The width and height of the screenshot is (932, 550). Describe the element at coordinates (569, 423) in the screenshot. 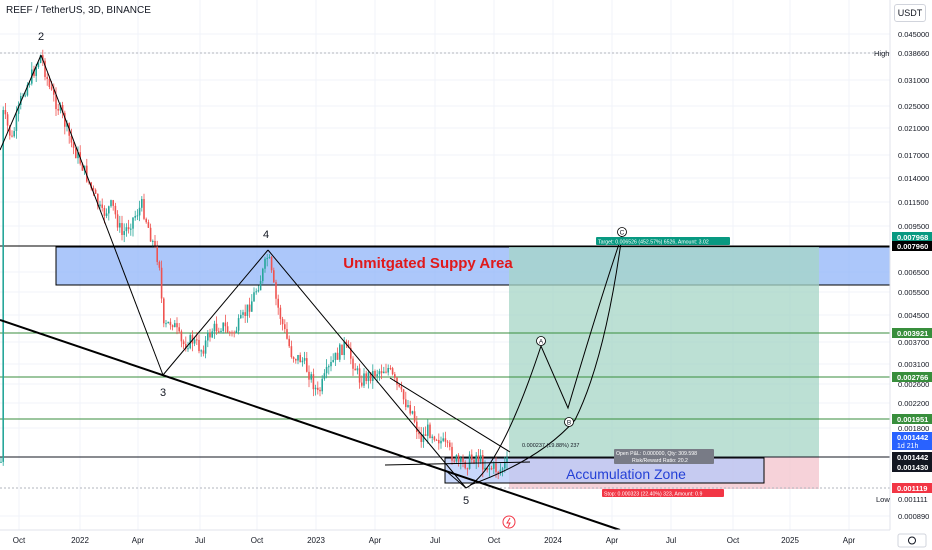

I see `projection-label-B: B` at that location.